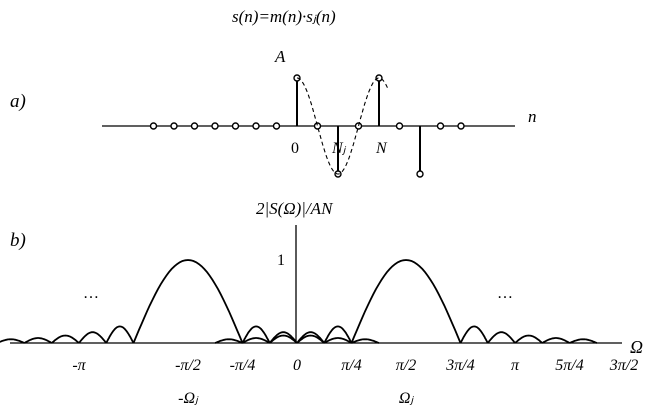 The height and width of the screenshot is (412, 650). What do you see at coordinates (284, 16) in the screenshot?
I see `panel-a-formula: s(n)=m(n)·sⱼ(n)` at bounding box center [284, 16].